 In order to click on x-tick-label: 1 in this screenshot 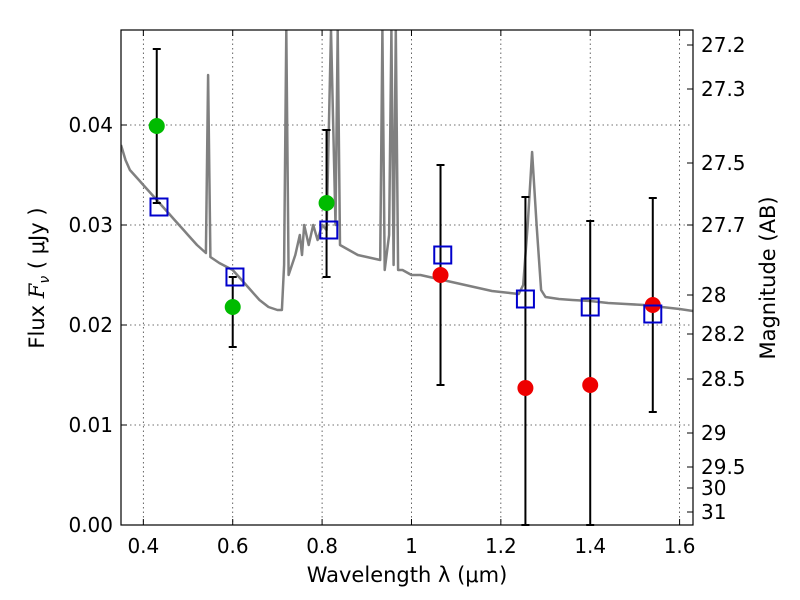, I will do `click(411, 546)`.